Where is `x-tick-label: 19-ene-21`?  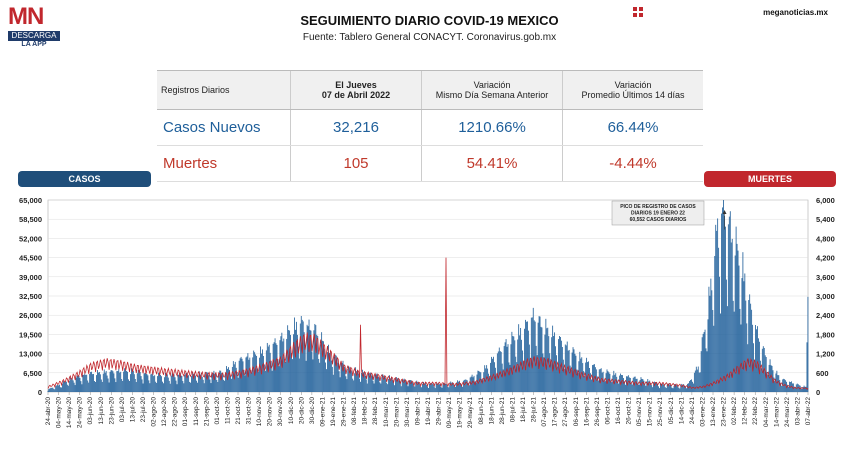
x-tick-label: 19-ene-21 is located at coordinates (333, 412).